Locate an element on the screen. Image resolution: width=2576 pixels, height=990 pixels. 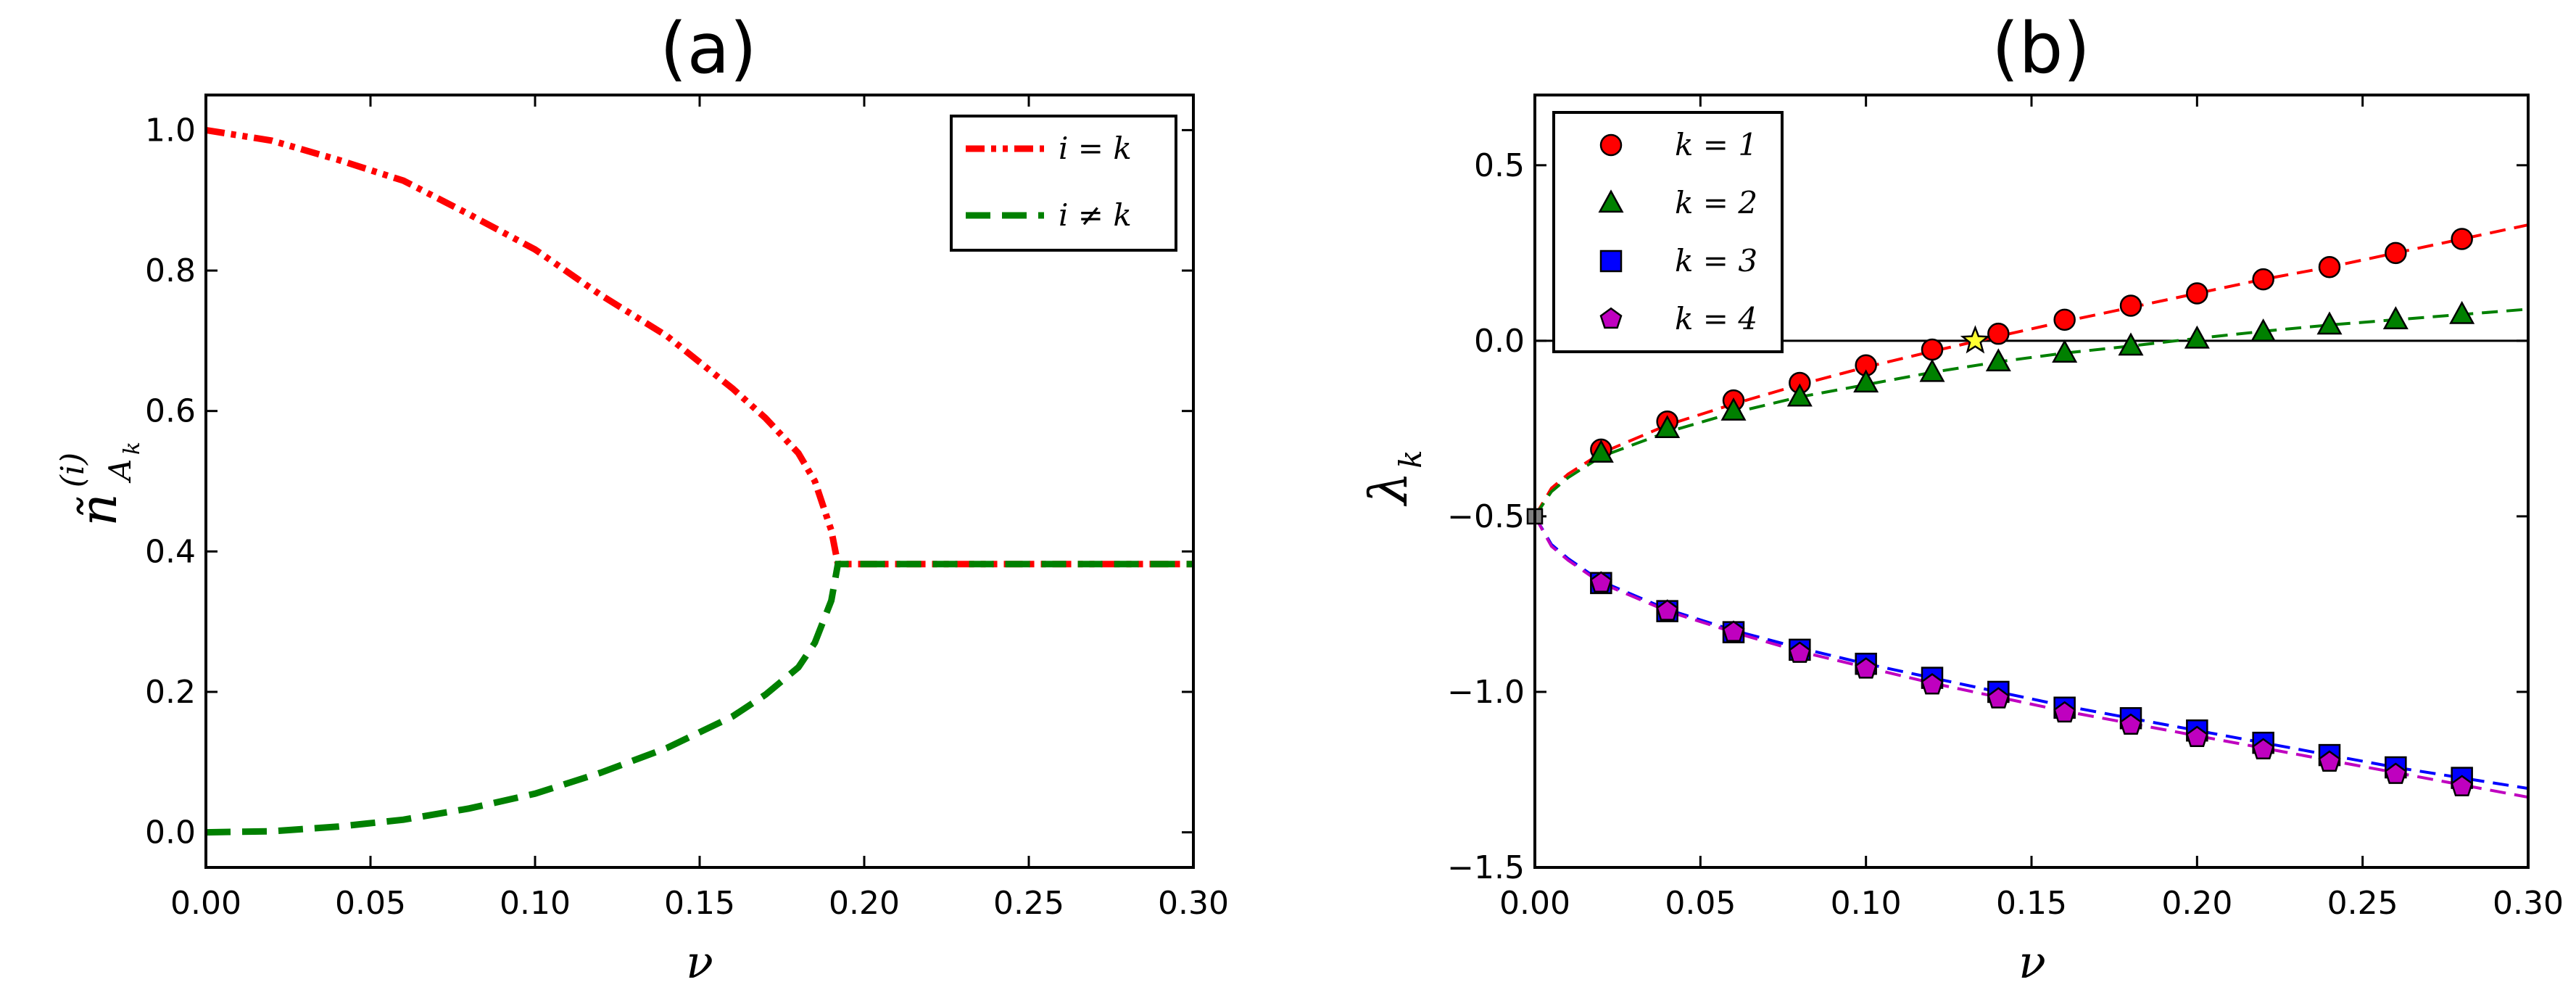
panel-a-ylabel-superscript: (i) is located at coordinates (72, 470).